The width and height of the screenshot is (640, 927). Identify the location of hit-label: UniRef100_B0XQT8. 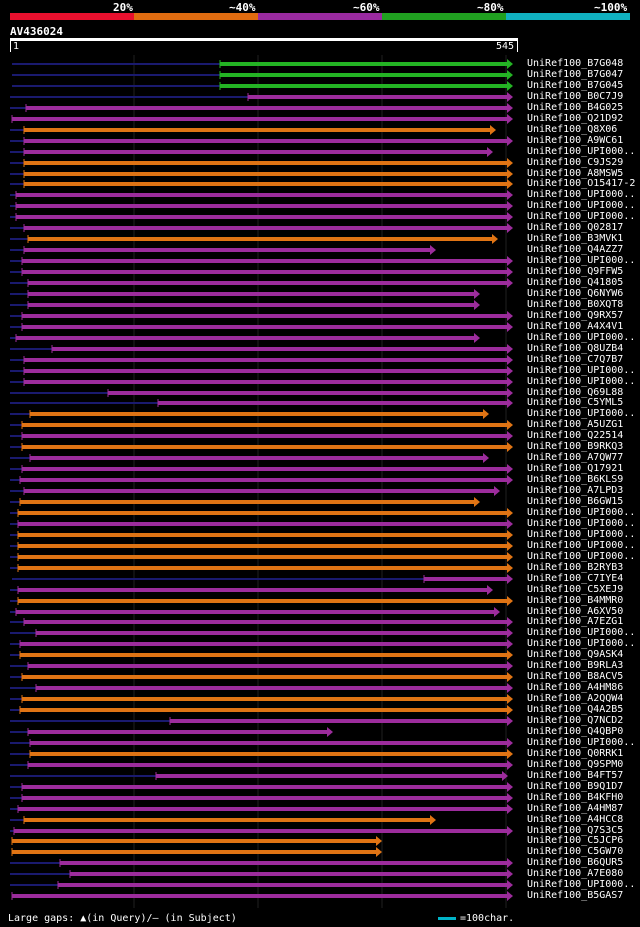
(575, 304).